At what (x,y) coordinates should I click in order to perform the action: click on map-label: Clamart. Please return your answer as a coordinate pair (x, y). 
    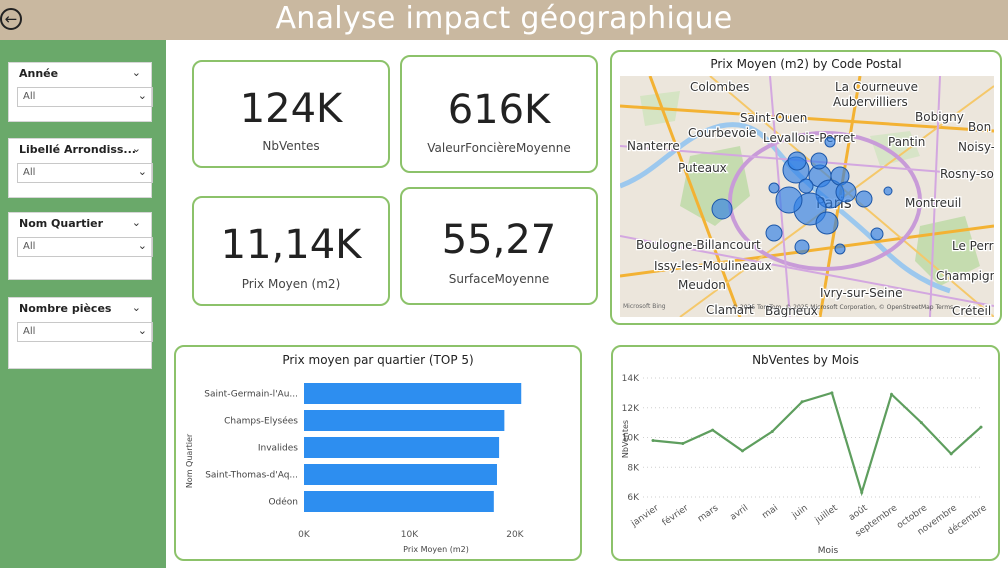
    Looking at the image, I should click on (730, 310).